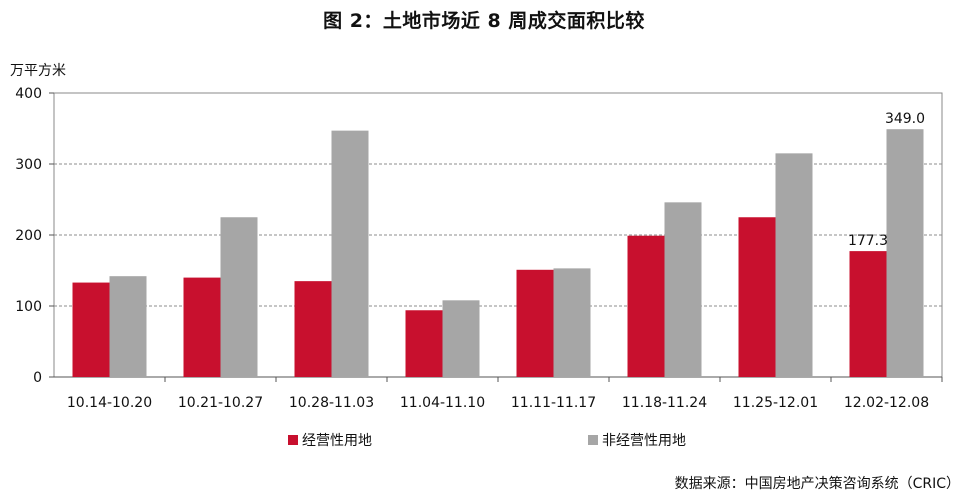 The height and width of the screenshot is (501, 968). I want to click on x-tick-label: 10.28-11.03, so click(331, 403).